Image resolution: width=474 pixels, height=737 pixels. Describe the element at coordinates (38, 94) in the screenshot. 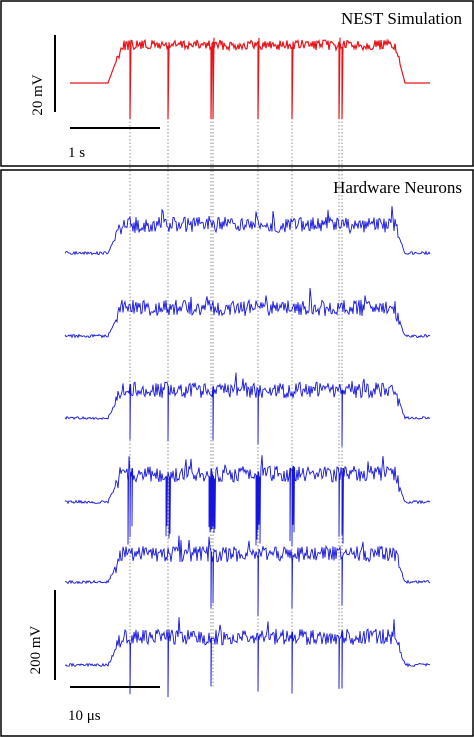

I see `scale-y-label: 20 mV` at that location.